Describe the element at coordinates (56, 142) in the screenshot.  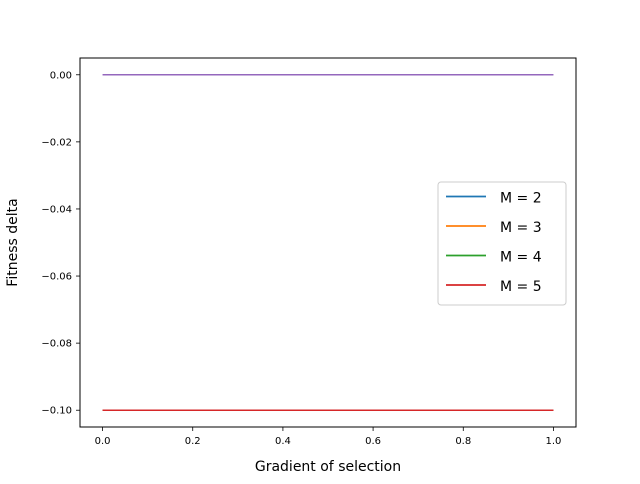
I see `y-tick-label: −0.02` at that location.